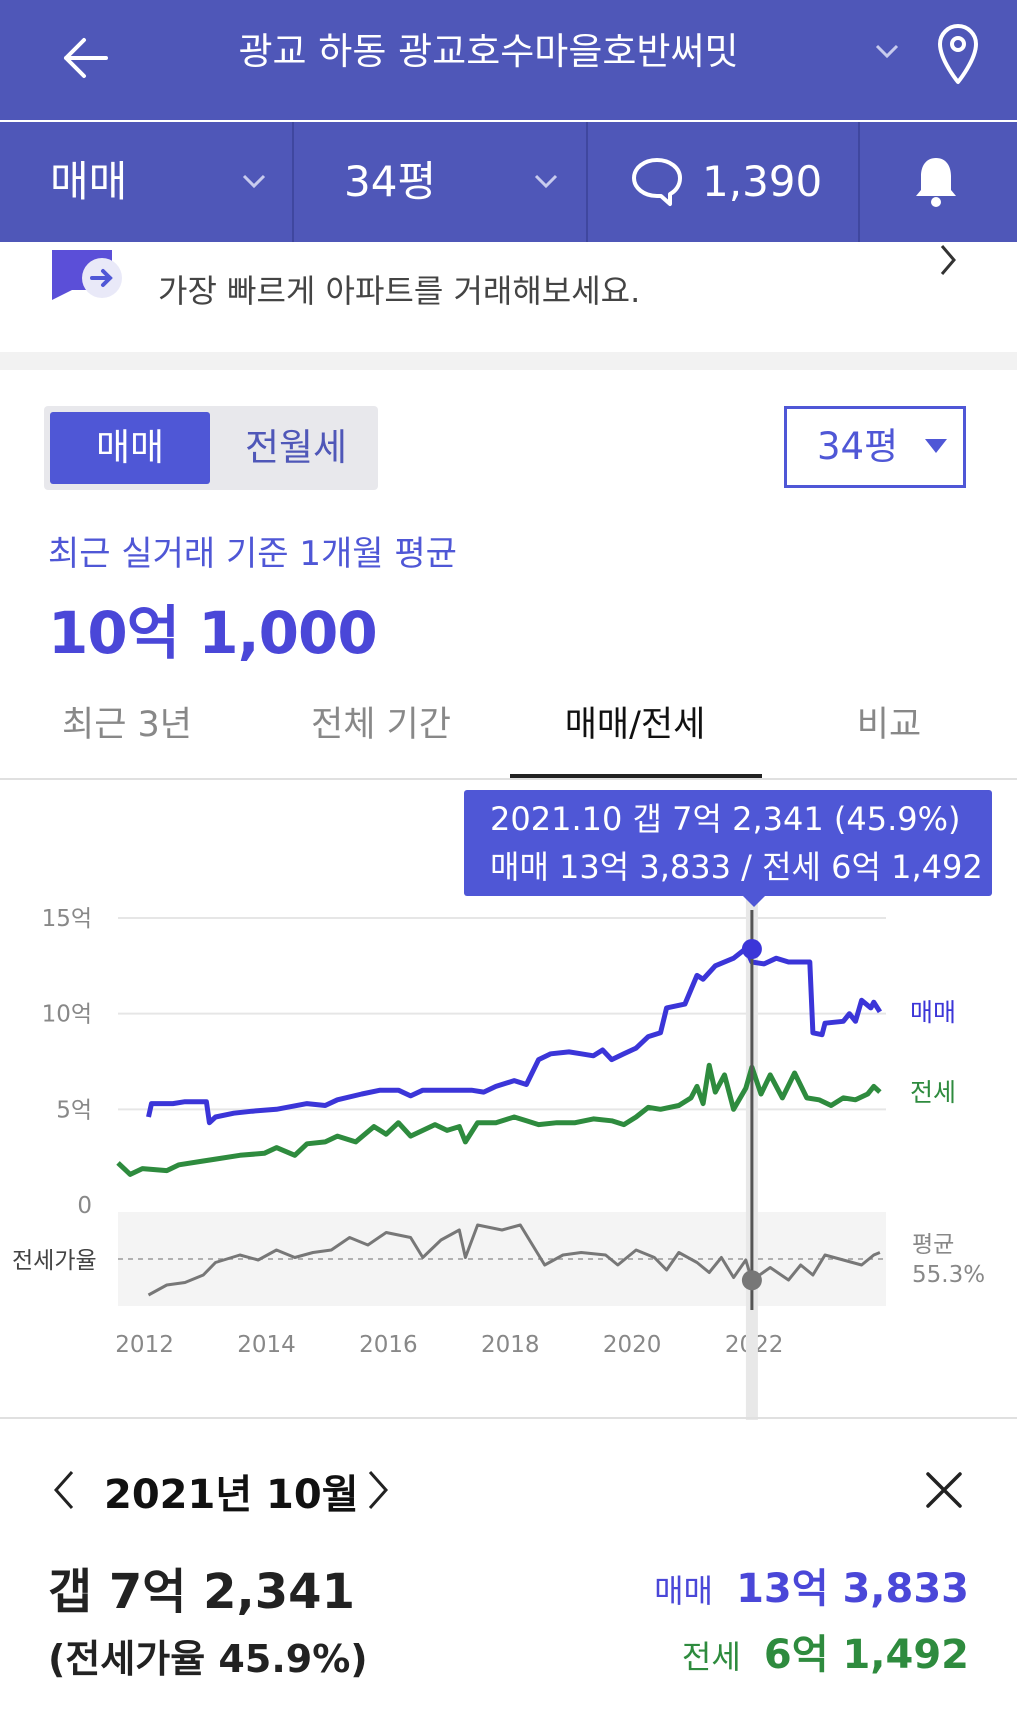 This screenshot has height=1713, width=1017. I want to click on detail-rent-label: 전세, so click(711, 1657).